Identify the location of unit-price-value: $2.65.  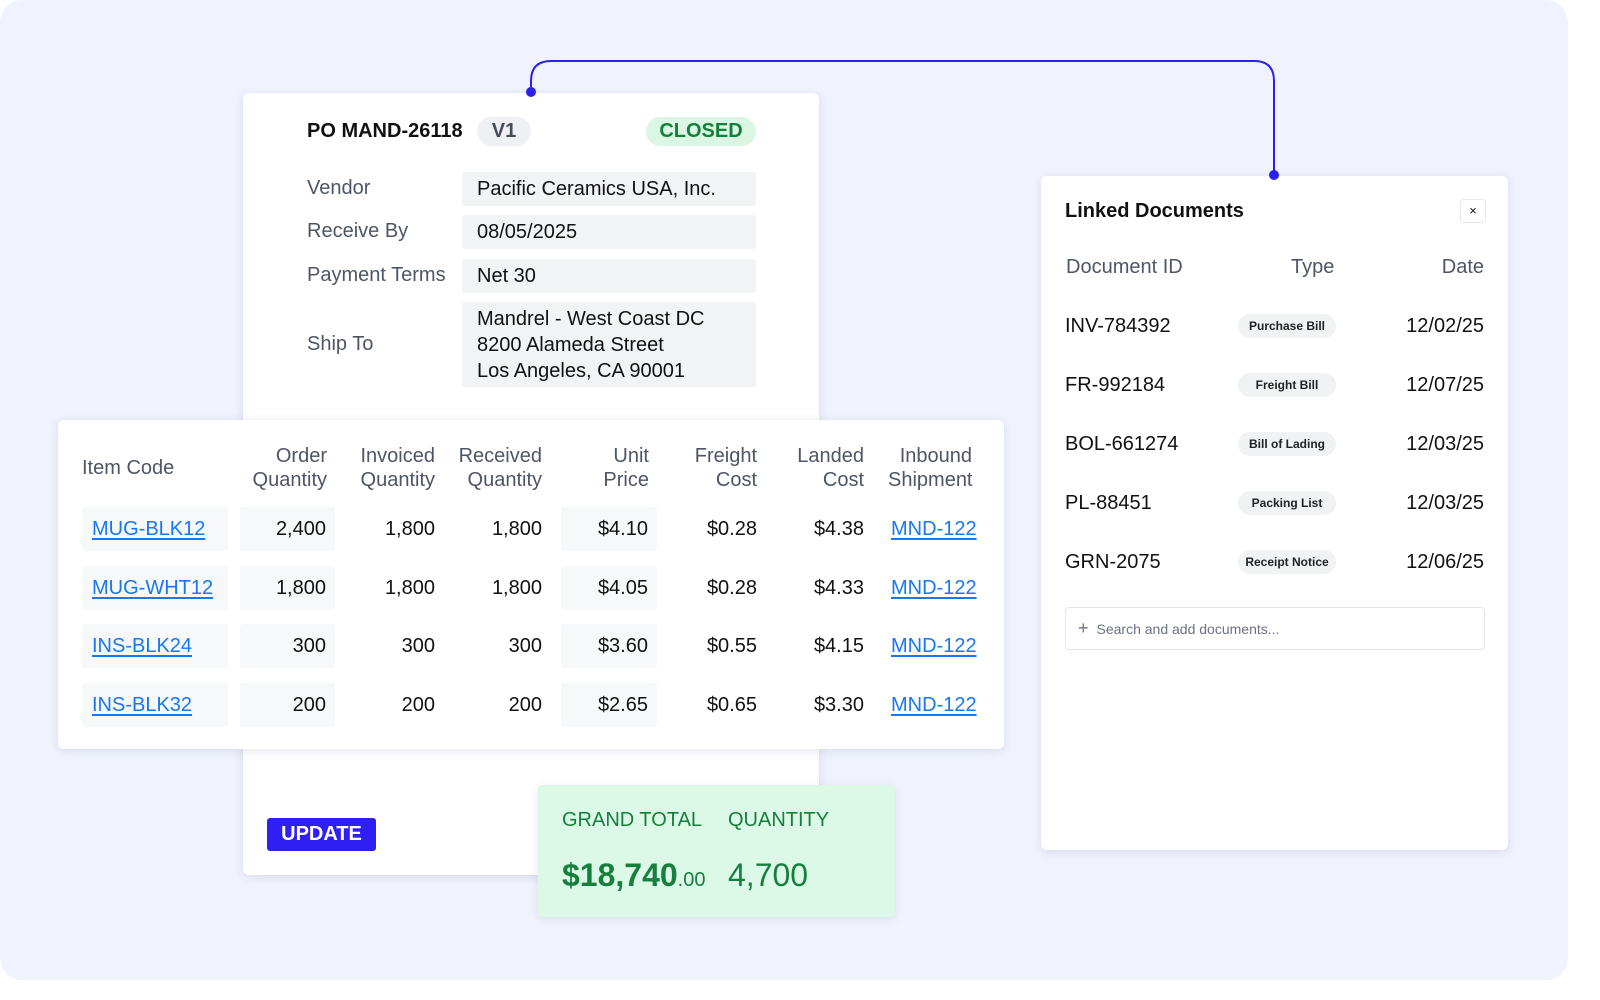
(622, 705).